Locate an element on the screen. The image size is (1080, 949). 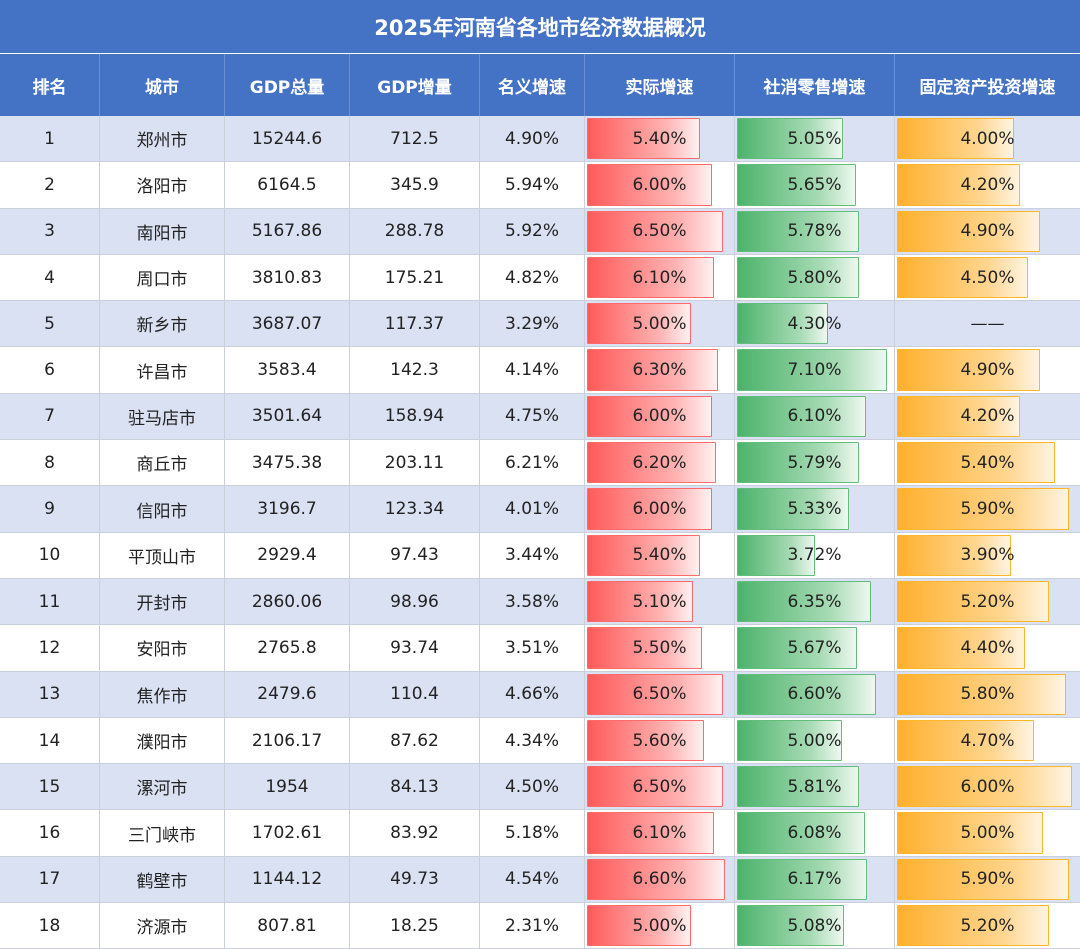
nominal-growth-cell: 3.51% is located at coordinates (532, 648).